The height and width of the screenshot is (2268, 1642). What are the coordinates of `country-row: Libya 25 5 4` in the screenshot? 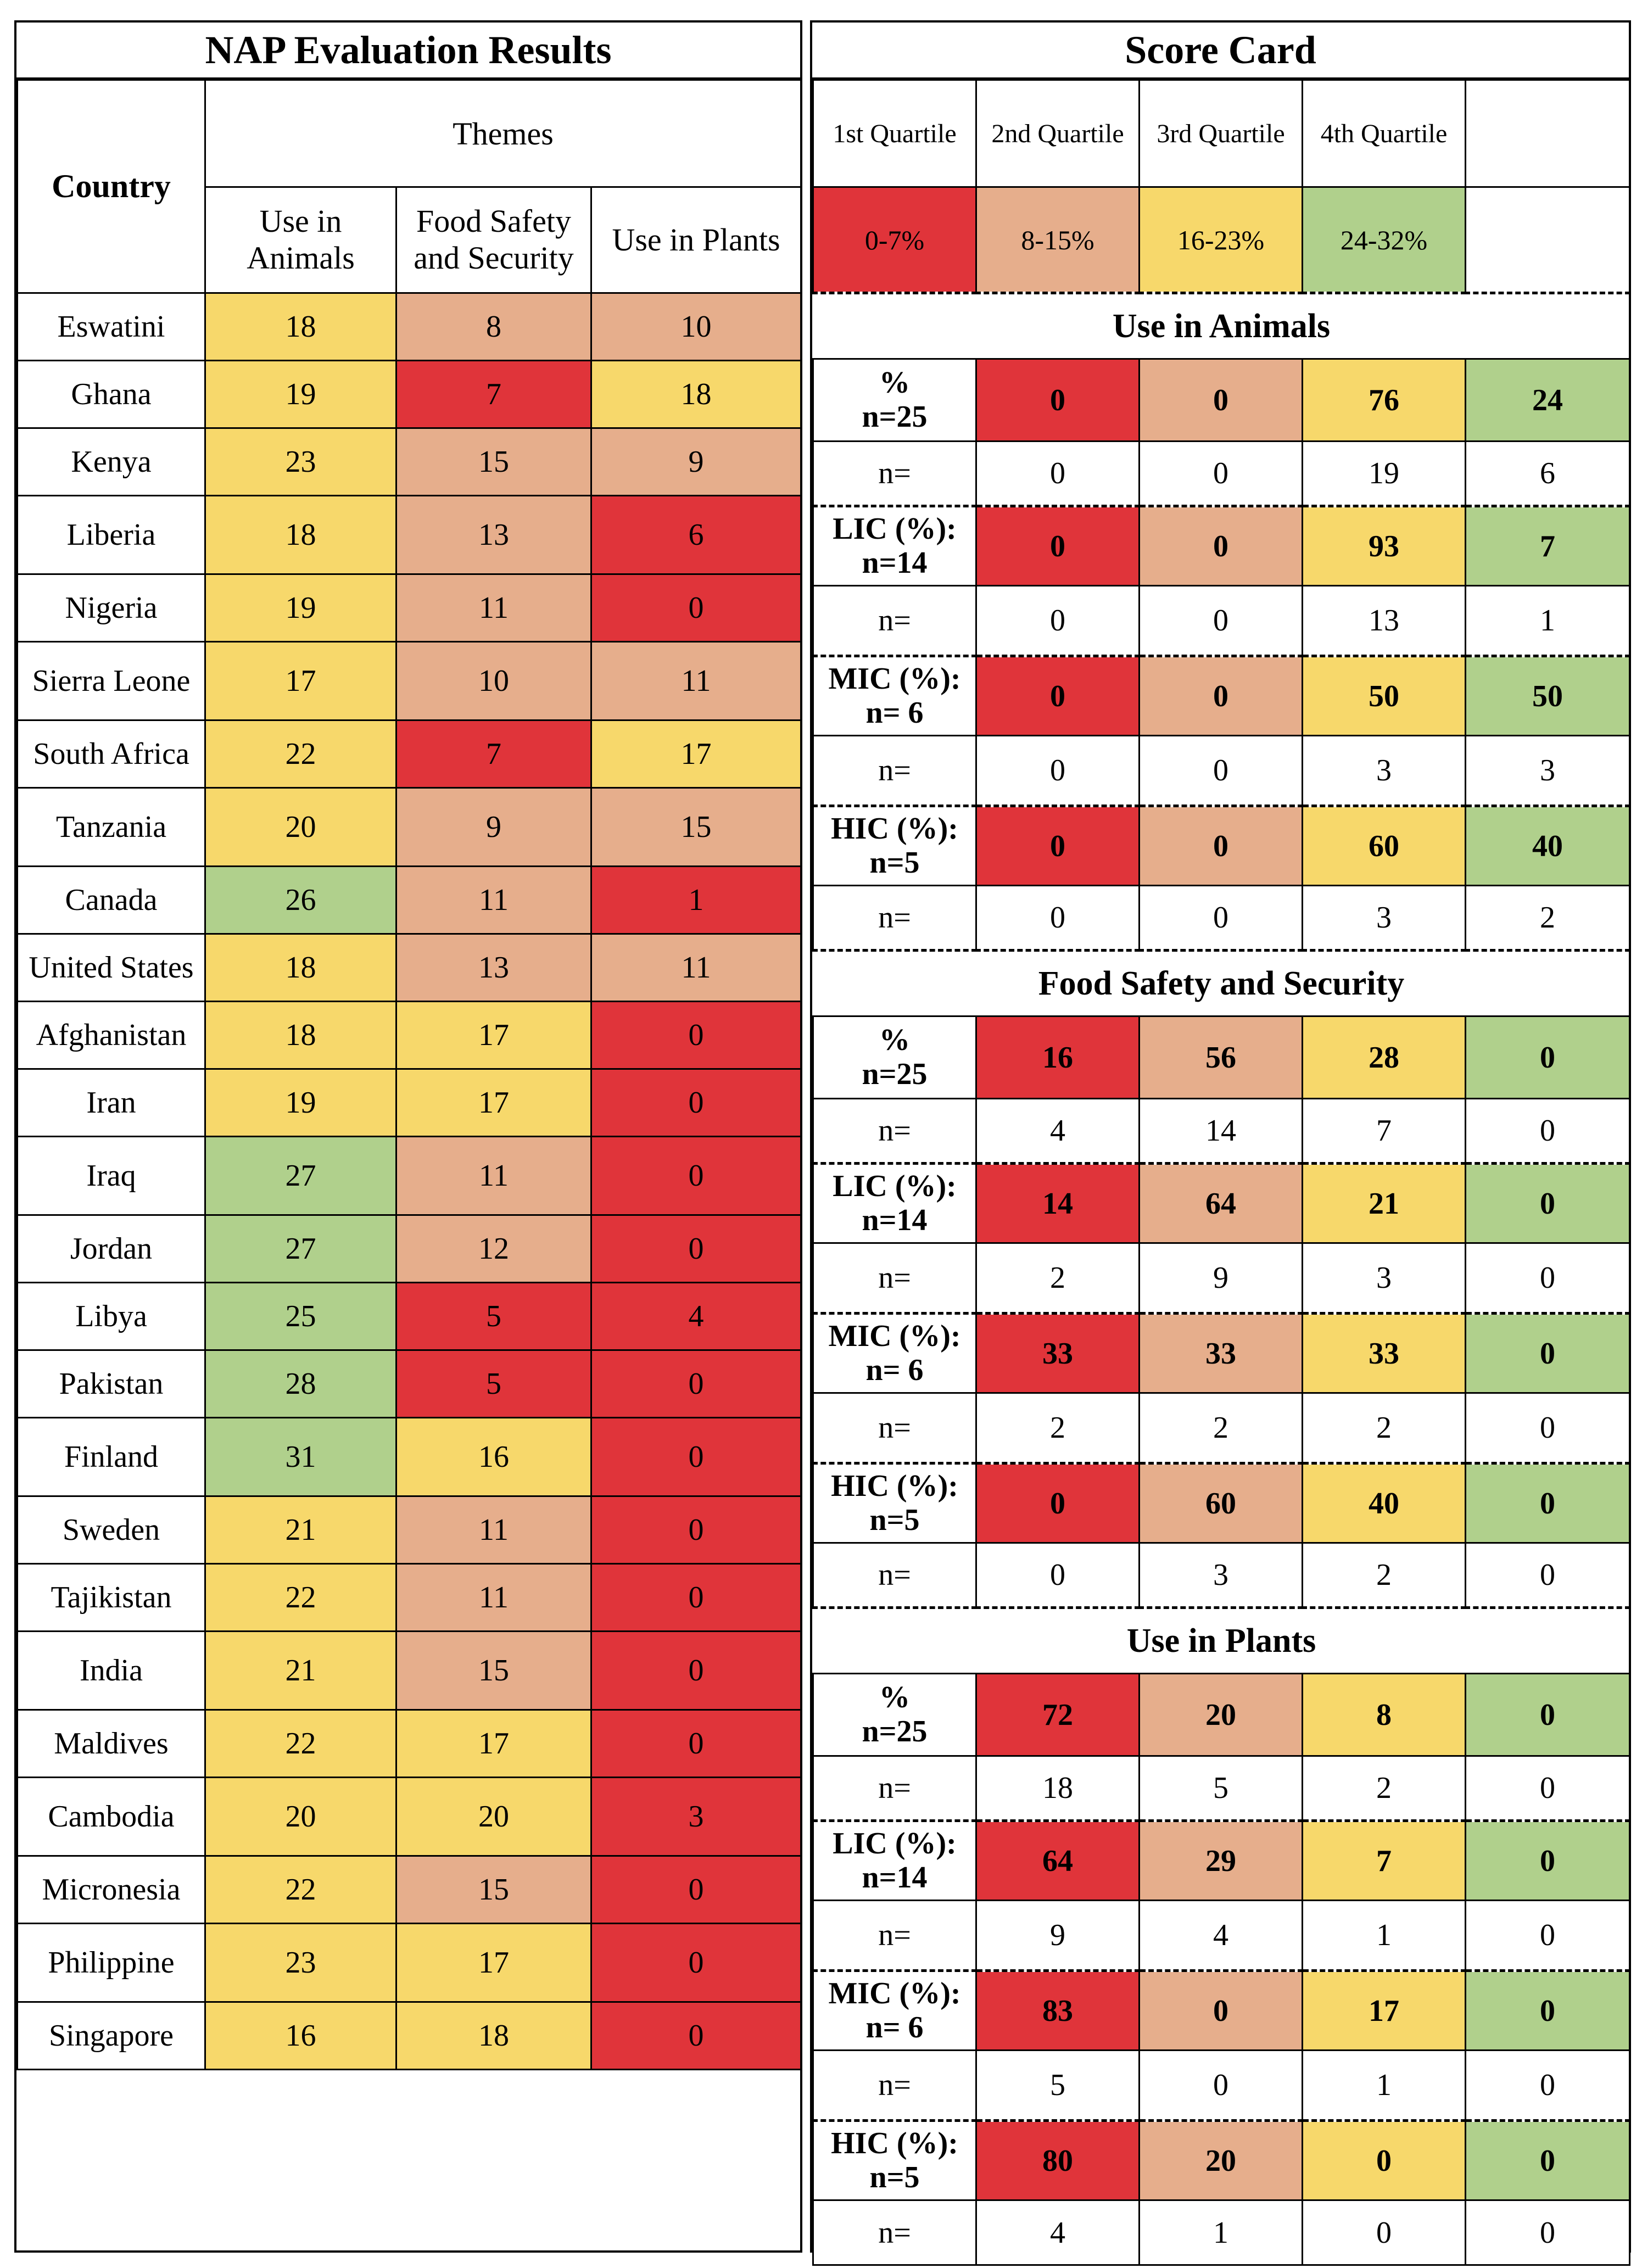 It's located at (409, 1317).